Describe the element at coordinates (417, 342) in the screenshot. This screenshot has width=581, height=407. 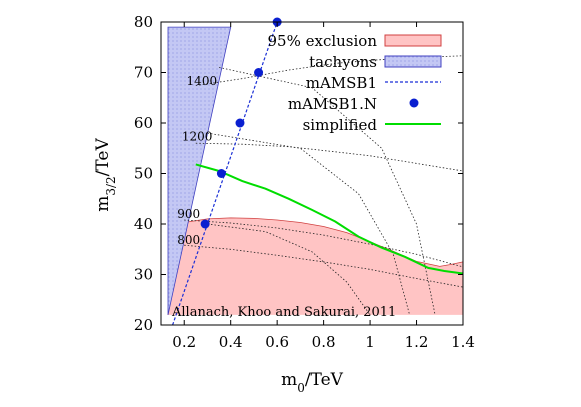
I see `x-tick-label-6: 1.2` at that location.